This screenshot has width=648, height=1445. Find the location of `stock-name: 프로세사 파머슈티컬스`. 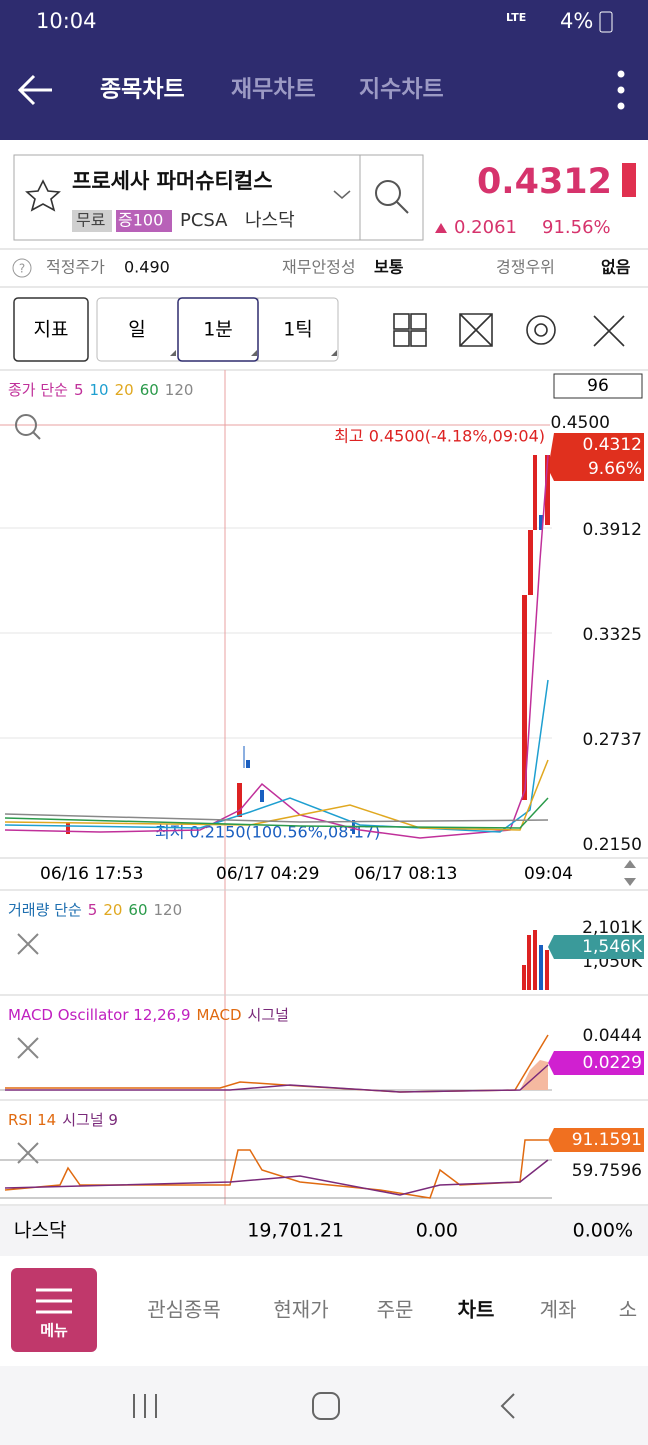

stock-name: 프로세사 파머슈티컬스 is located at coordinates (172, 181).